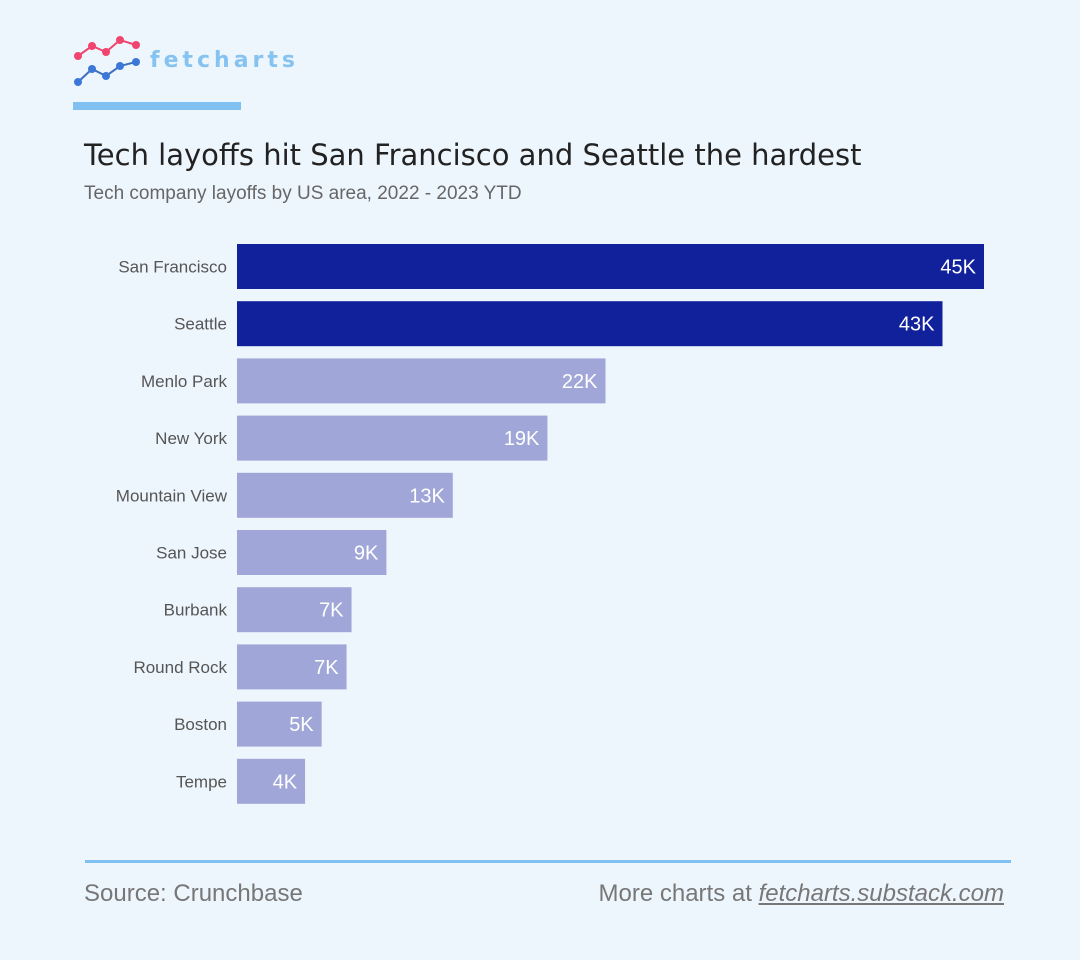 This screenshot has width=1080, height=960. What do you see at coordinates (279, 724) in the screenshot?
I see `bar-boston` at bounding box center [279, 724].